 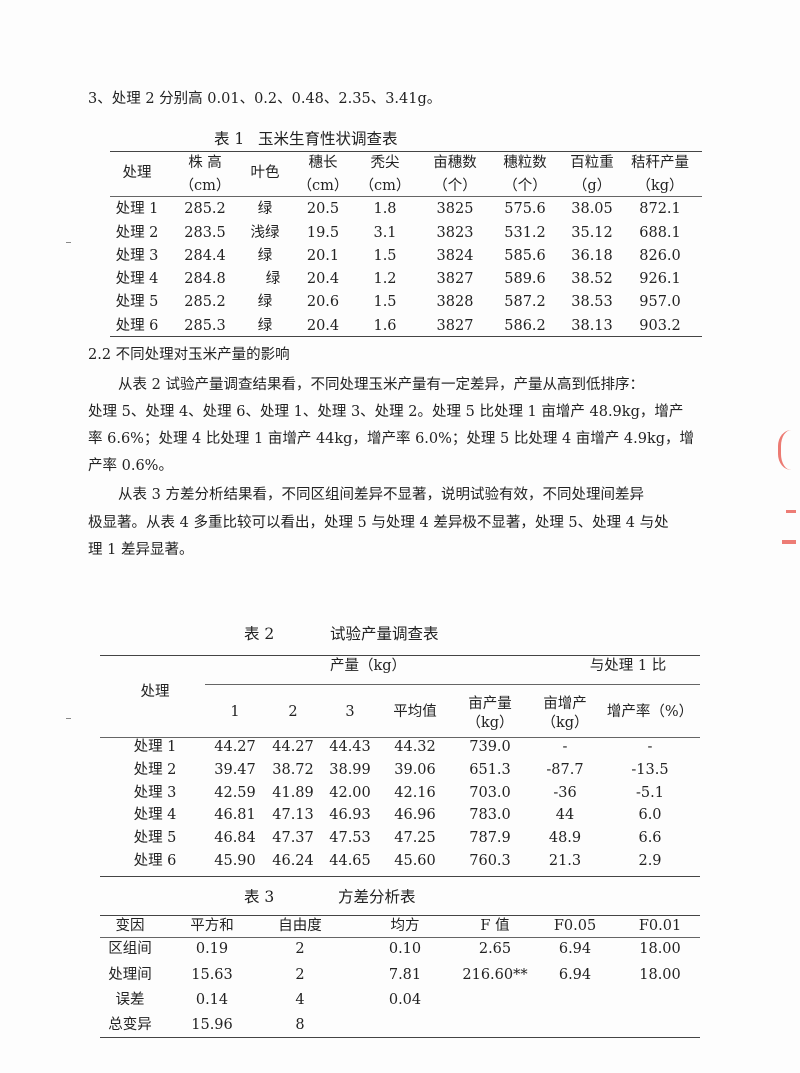 I want to click on table2-cell: 44.65, so click(x=350, y=861).